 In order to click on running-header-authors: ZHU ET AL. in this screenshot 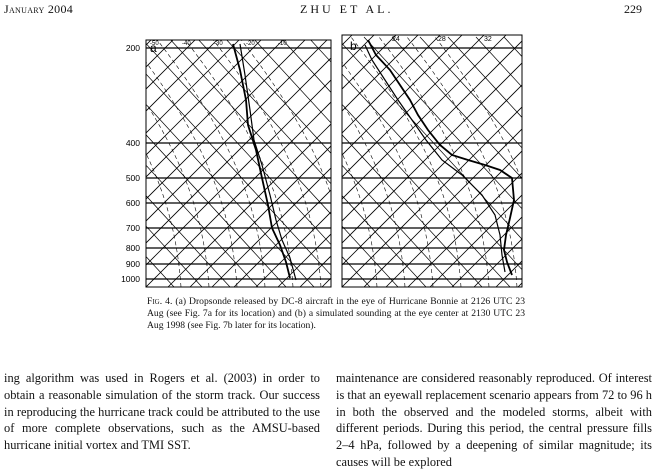, I will do `click(347, 9)`.